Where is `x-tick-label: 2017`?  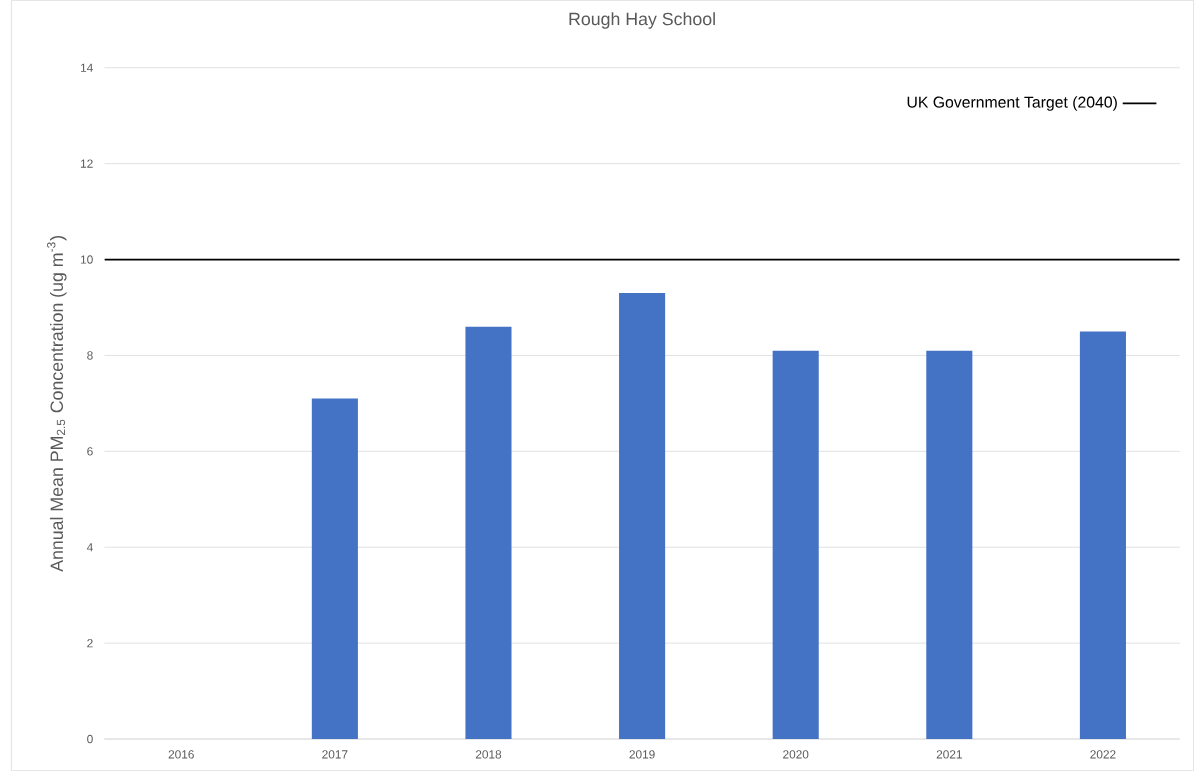 x-tick-label: 2017 is located at coordinates (335, 754).